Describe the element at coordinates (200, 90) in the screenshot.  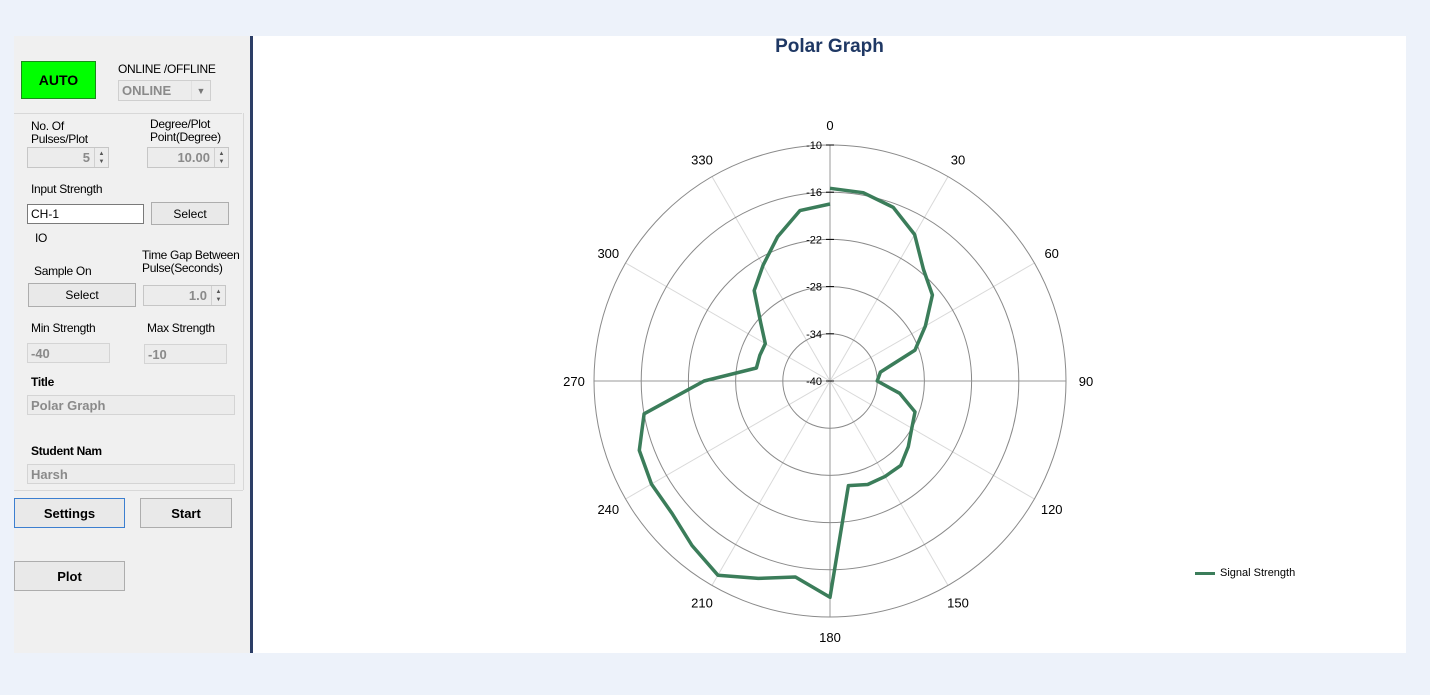
I see `chevron-down-icon: ▼` at that location.